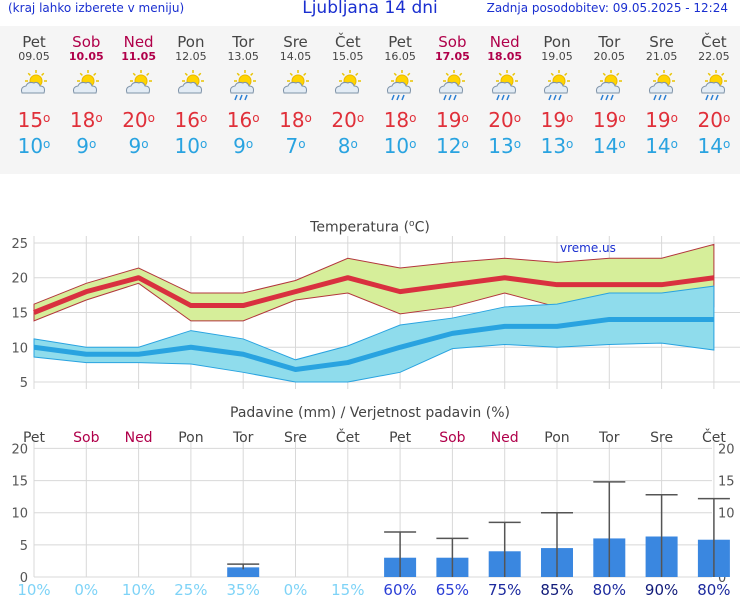 The width and height of the screenshot is (740, 600). What do you see at coordinates (373, 344) in the screenshot?
I see `min-temp-line` at bounding box center [373, 344].